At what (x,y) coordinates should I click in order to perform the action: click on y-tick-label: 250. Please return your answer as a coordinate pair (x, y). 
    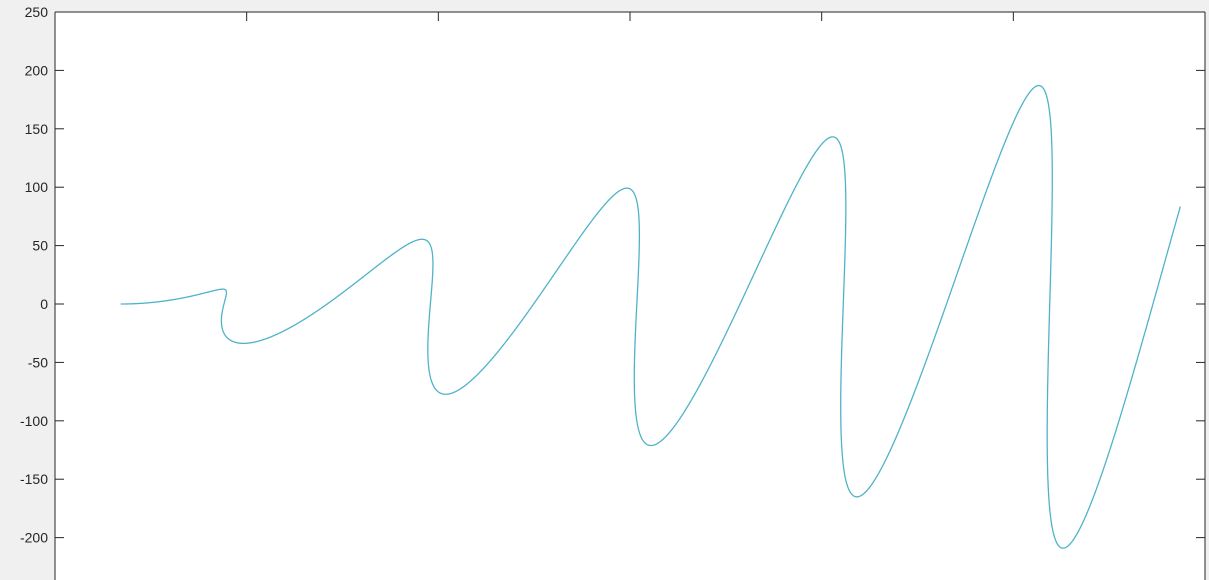
    Looking at the image, I should click on (37, 12).